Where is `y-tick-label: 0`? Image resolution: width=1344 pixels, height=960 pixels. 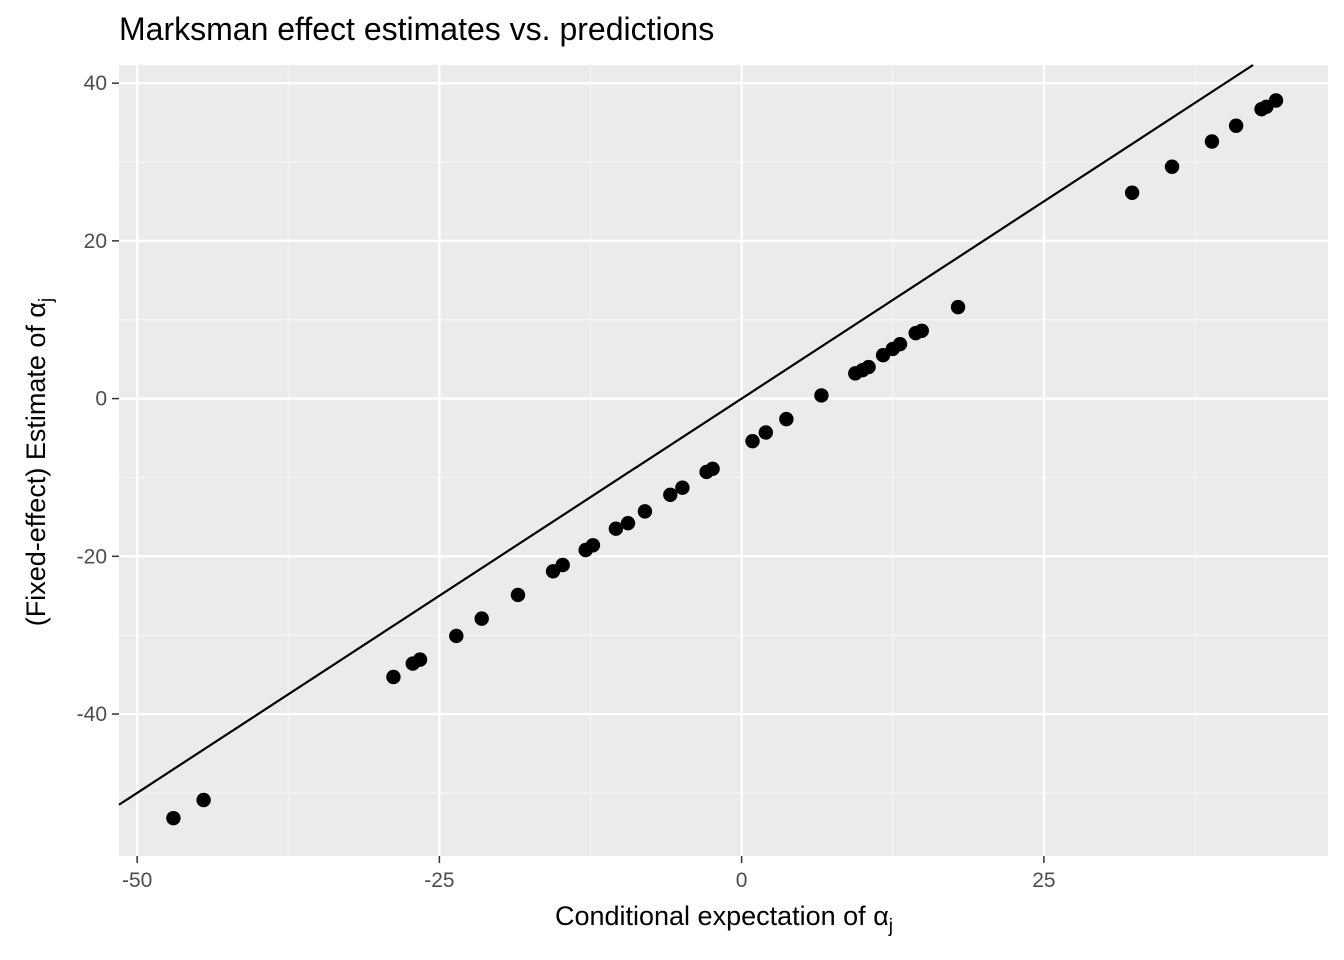
y-tick-label: 0 is located at coordinates (101, 399).